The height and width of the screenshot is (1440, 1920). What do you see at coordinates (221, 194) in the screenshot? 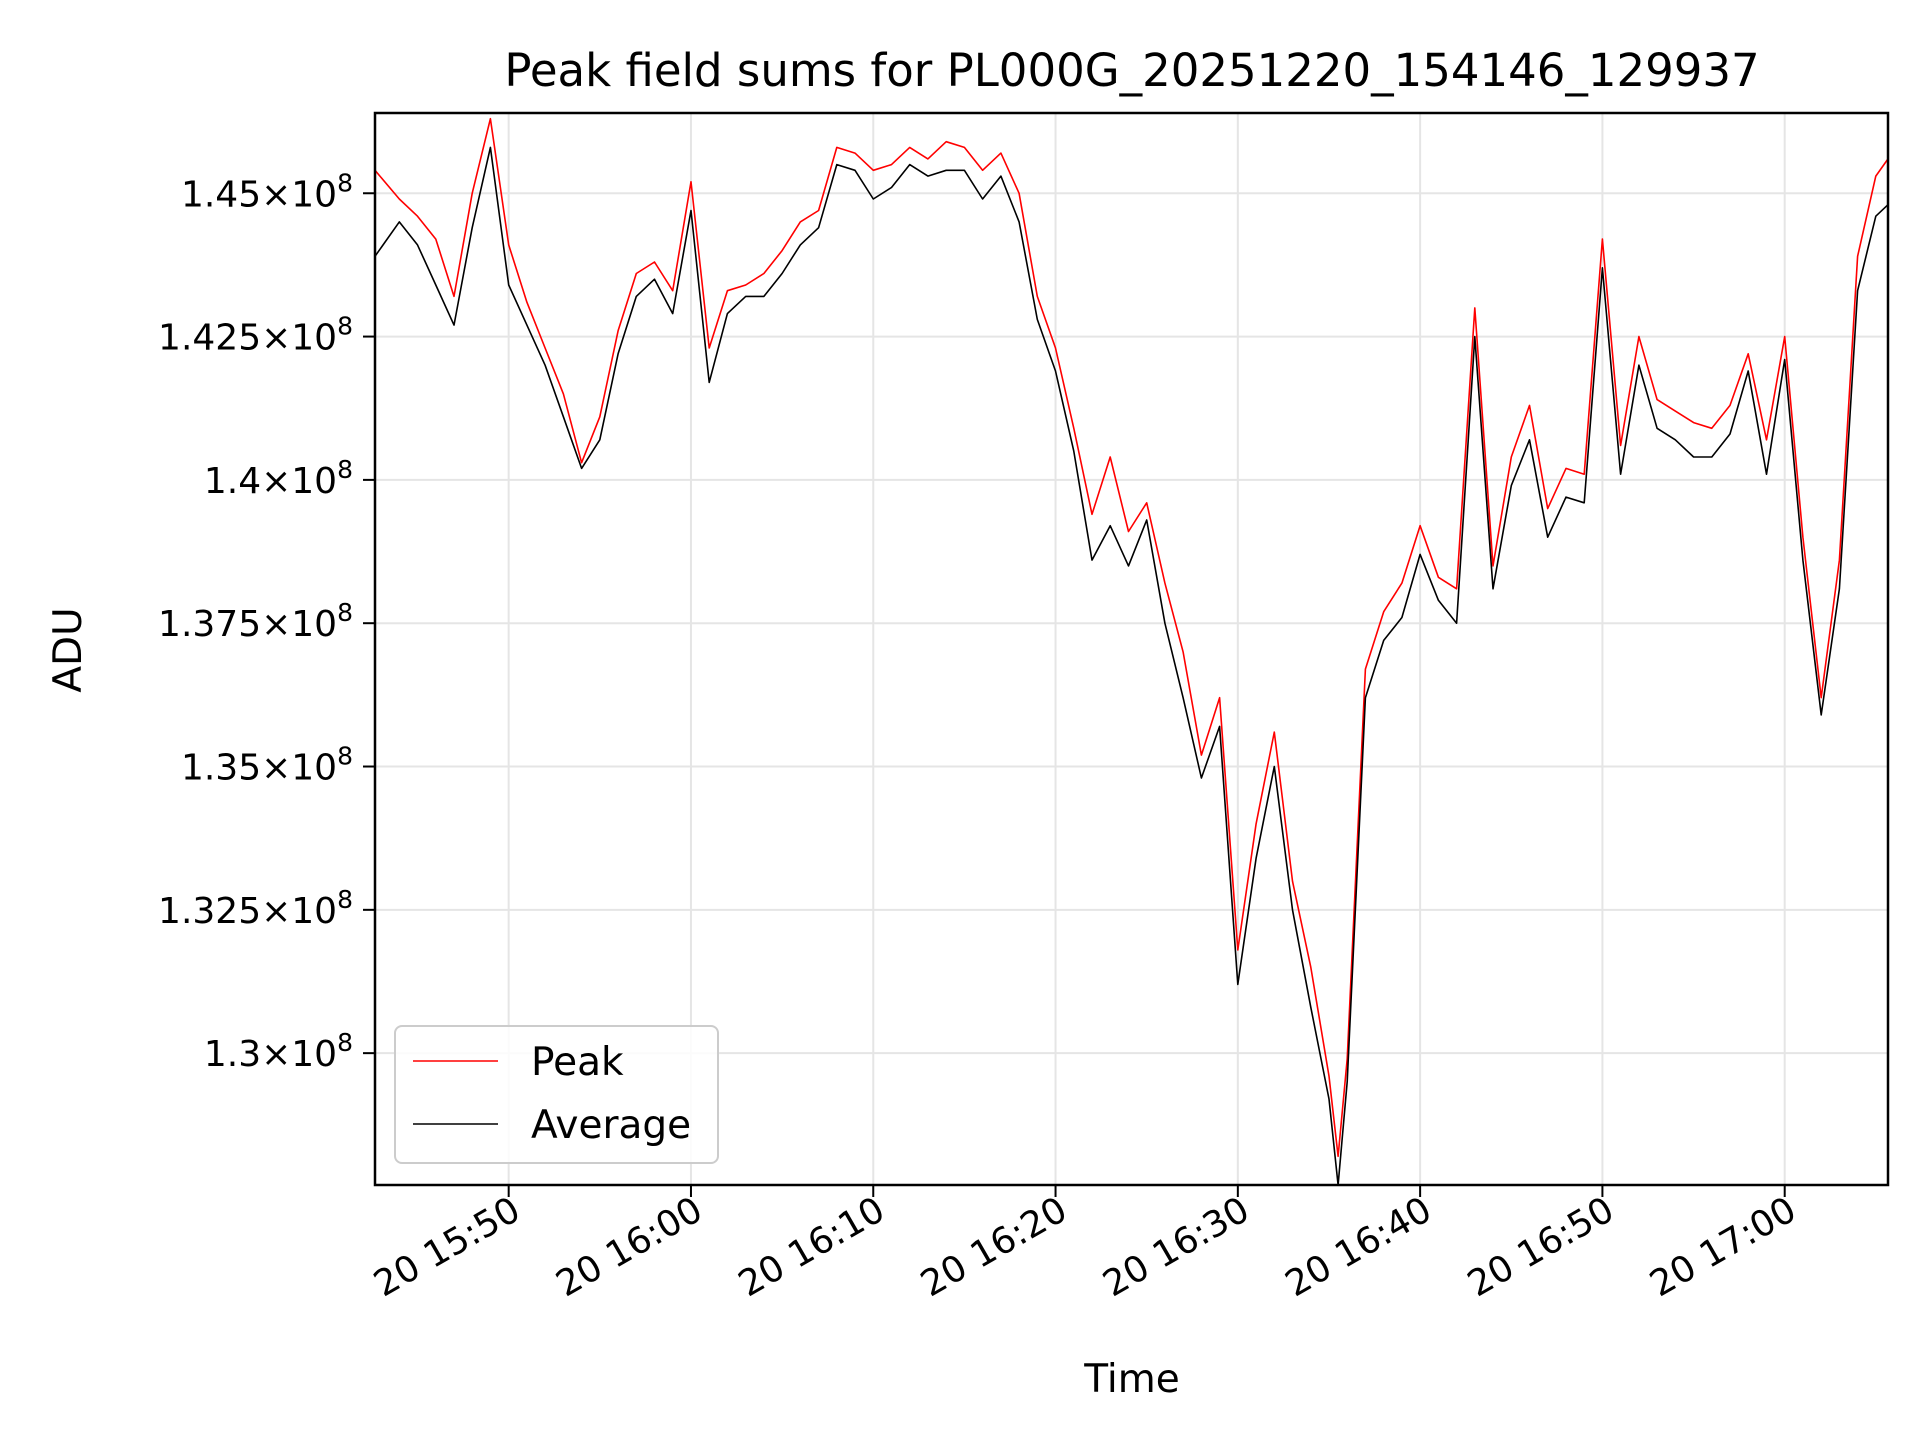
I see `y-tick-mantissa: 1.45` at bounding box center [221, 194].